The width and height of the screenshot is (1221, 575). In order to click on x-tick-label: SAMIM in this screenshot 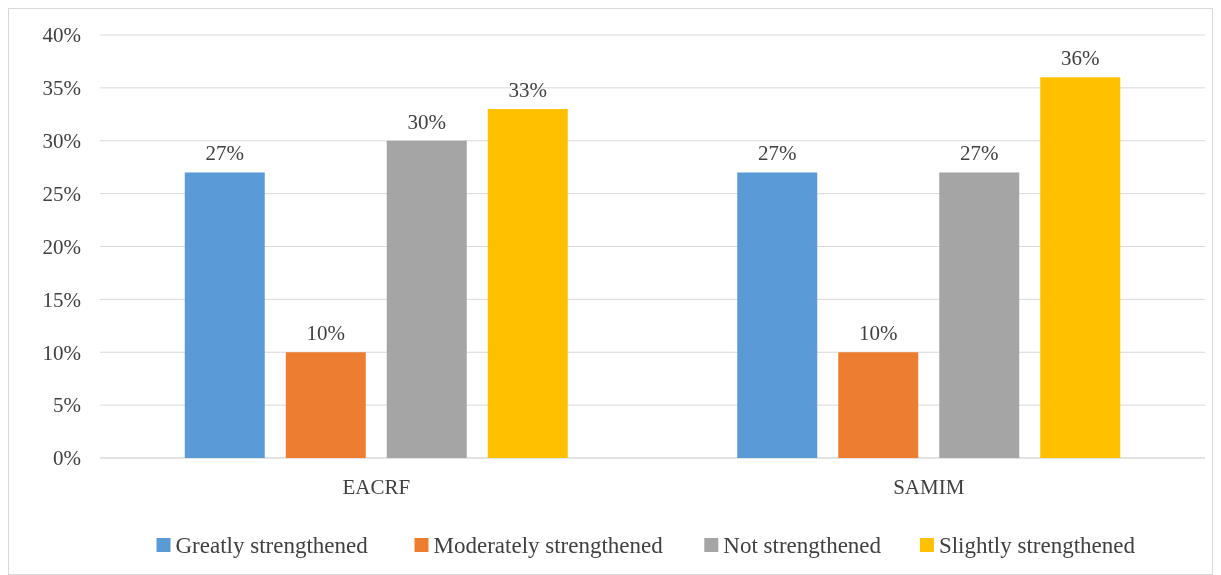, I will do `click(929, 487)`.